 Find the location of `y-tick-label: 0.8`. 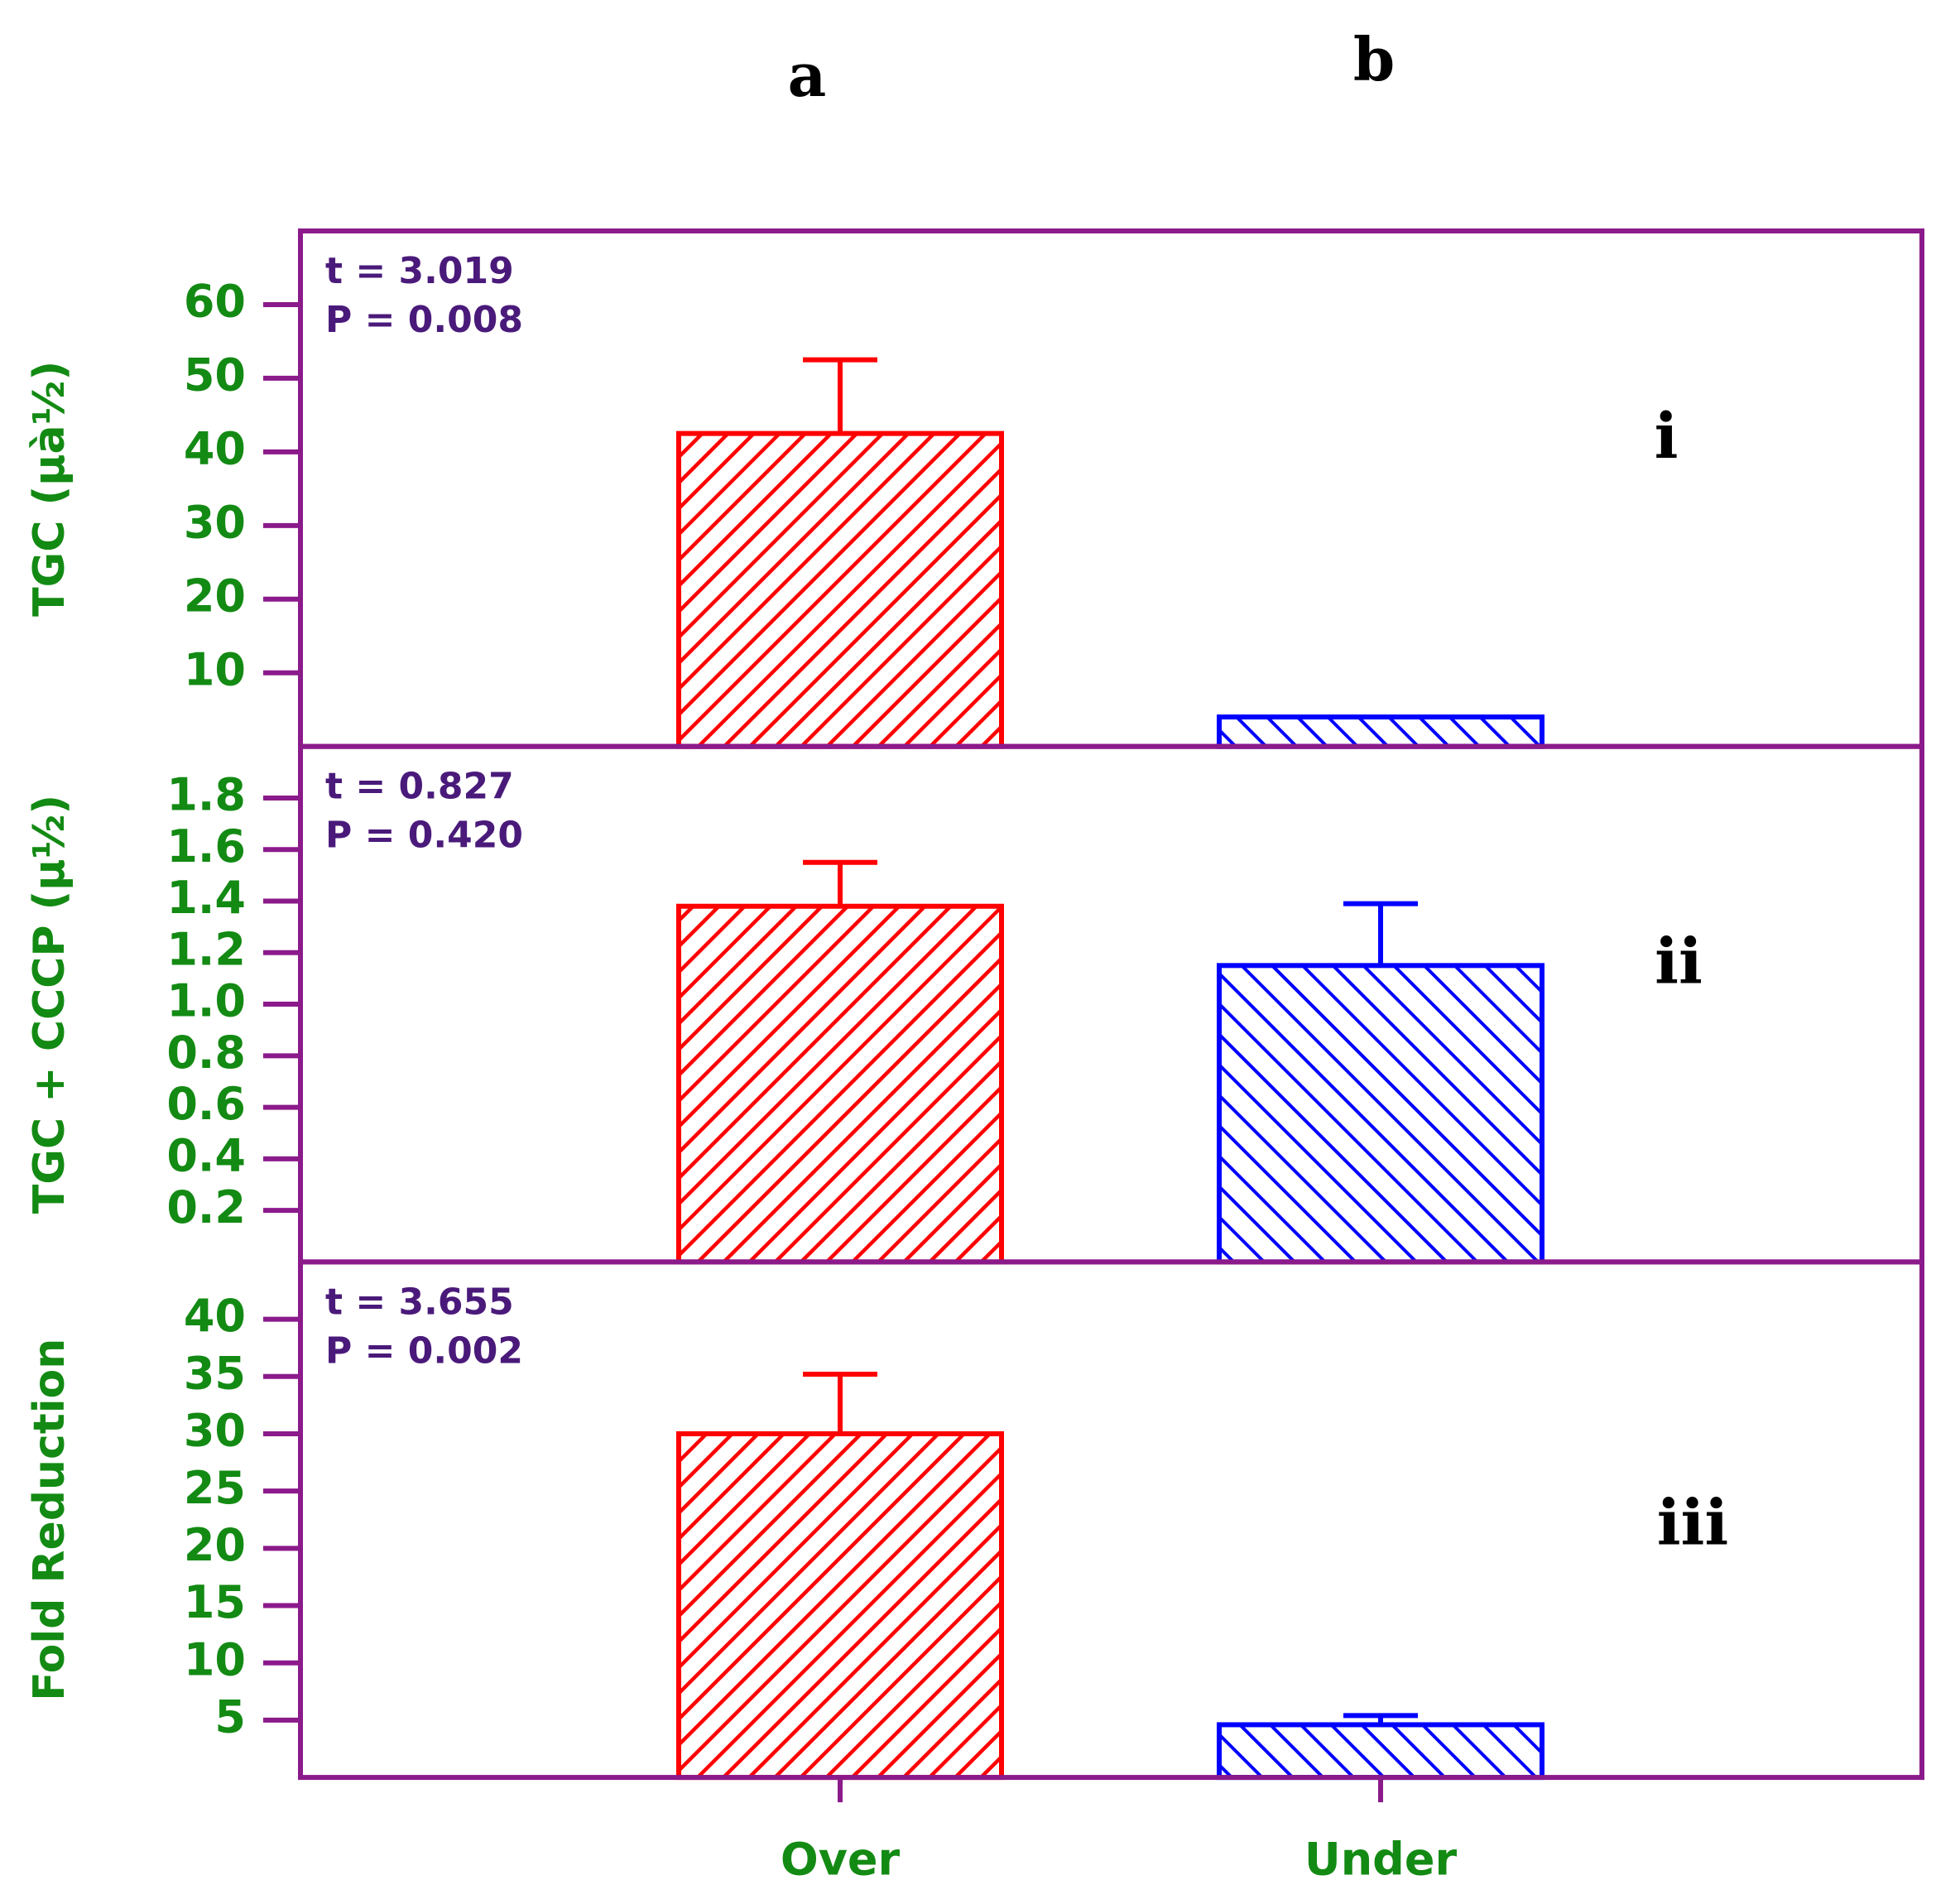

y-tick-label: 0.8 is located at coordinates (206, 1053).